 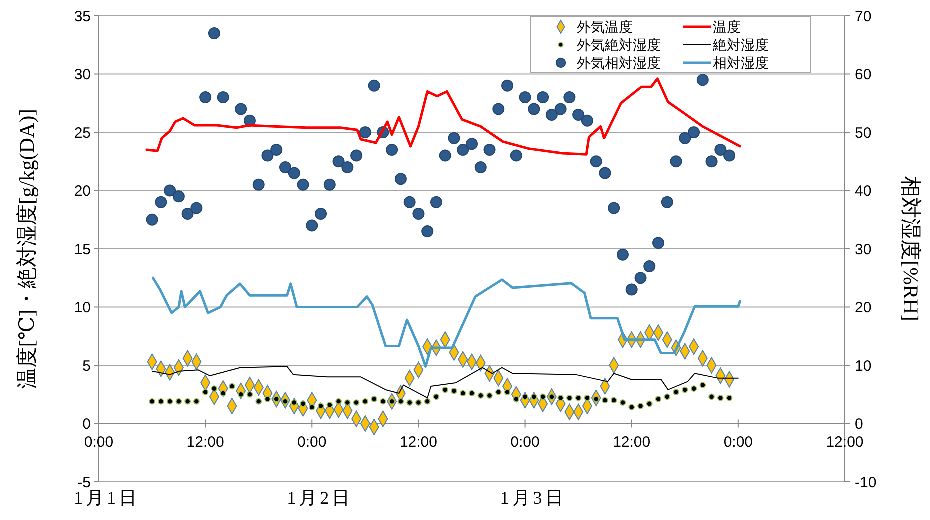 What do you see at coordinates (82, 17) in the screenshot?
I see `y-tick-label: 35` at bounding box center [82, 17].